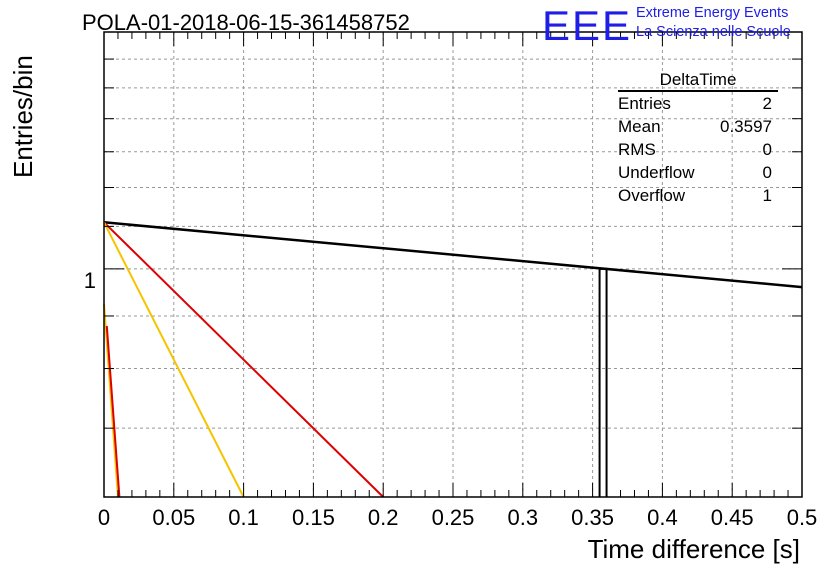 This screenshot has width=836, height=572. Describe the element at coordinates (639, 126) in the screenshot. I see `stats-label: Mean` at that location.